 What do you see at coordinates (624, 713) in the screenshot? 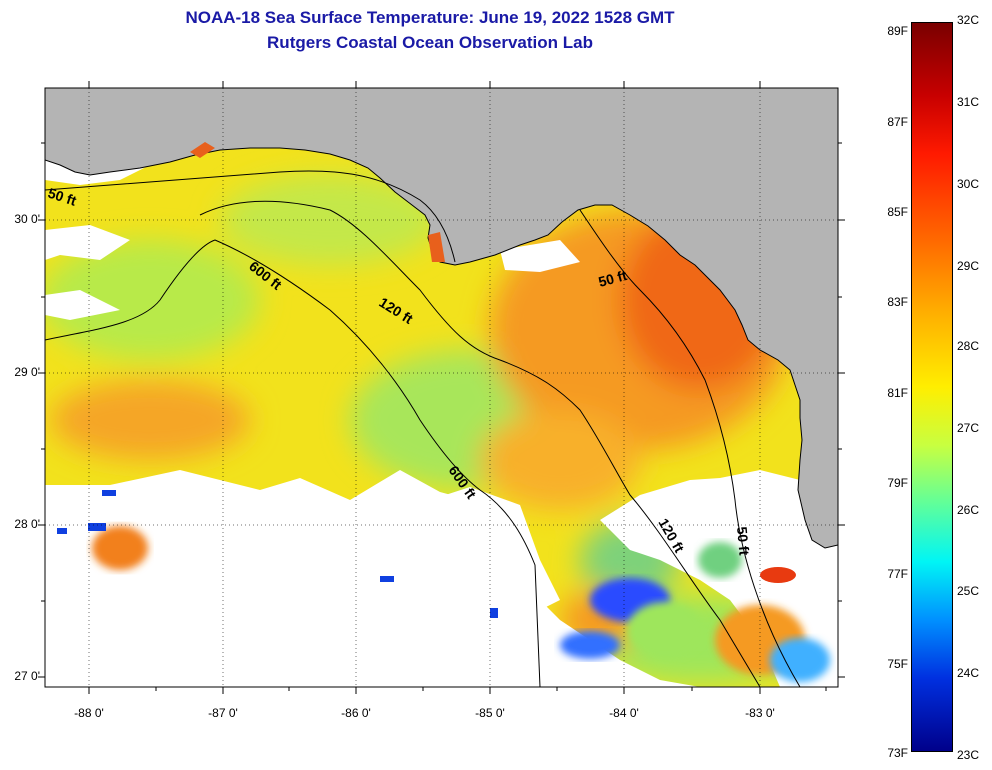
I see `longitude-label: -84 0'` at bounding box center [624, 713].